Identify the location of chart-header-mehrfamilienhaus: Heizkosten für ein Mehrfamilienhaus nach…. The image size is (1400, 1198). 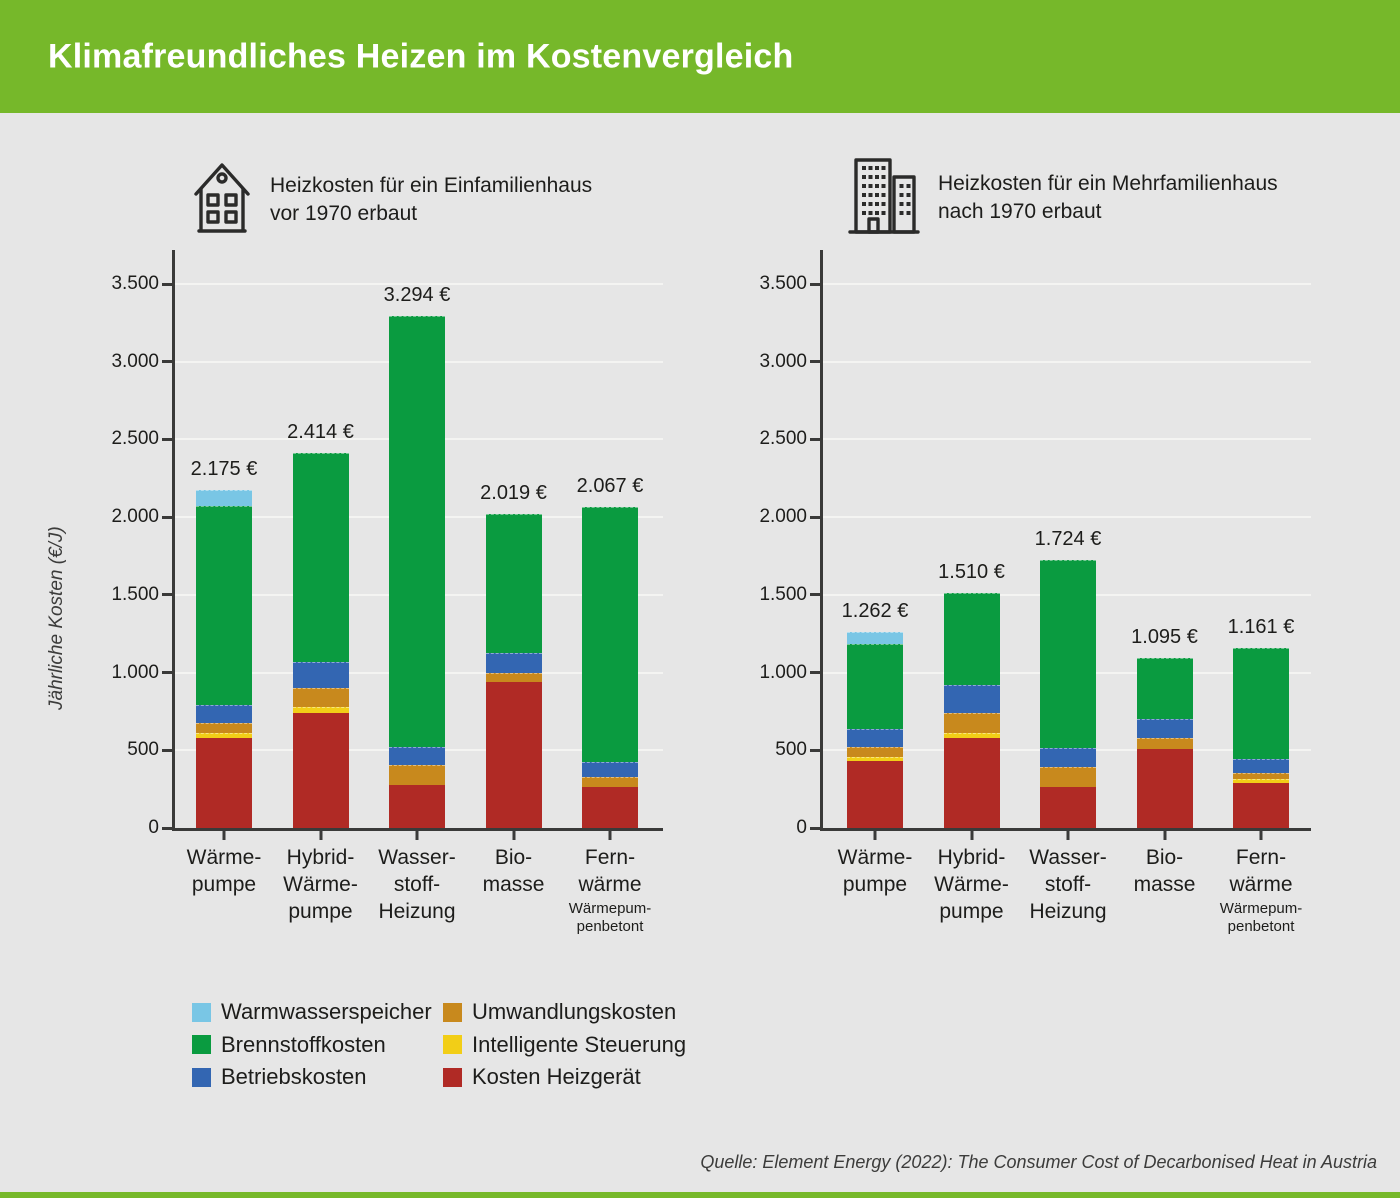
(1063, 196).